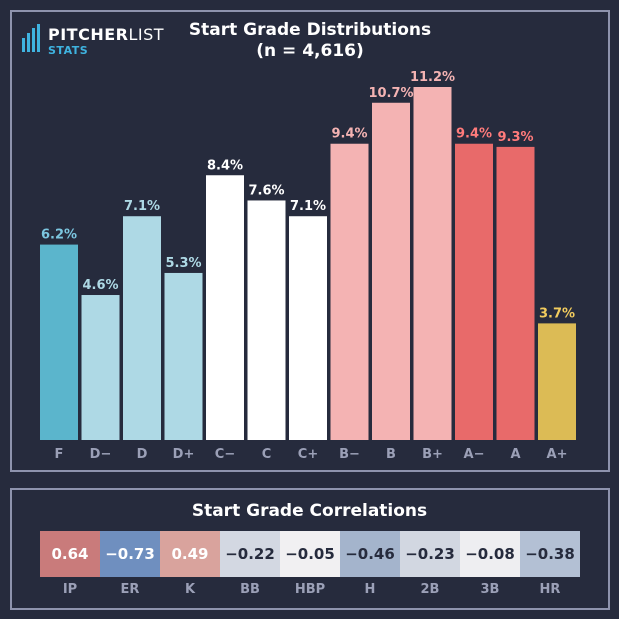 This screenshot has width=619, height=619. Describe the element at coordinates (130, 589) in the screenshot. I see `correlation-stat-label: ER` at that location.